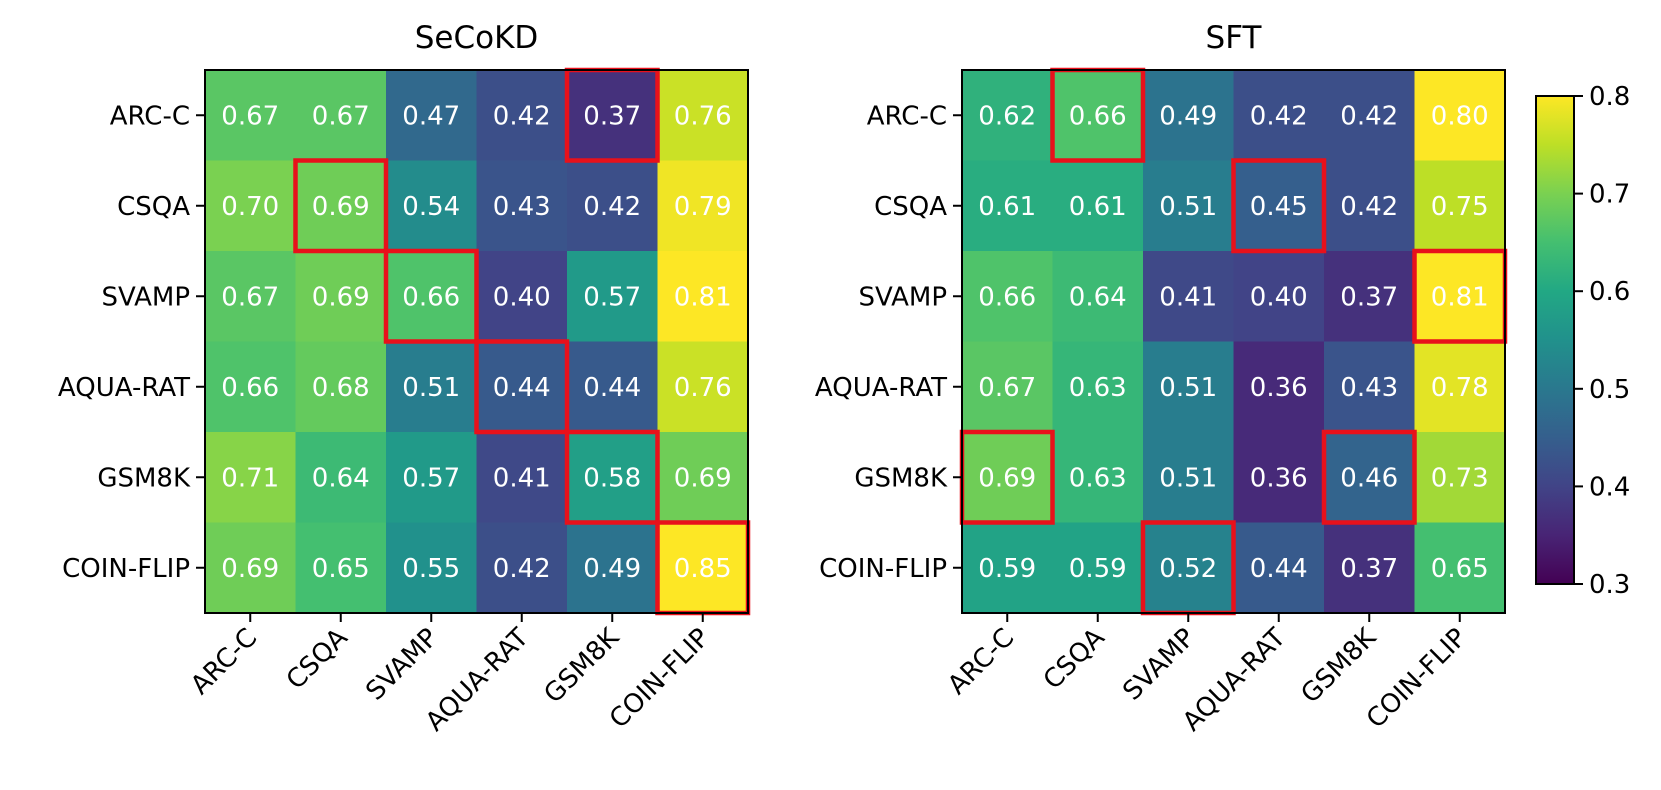  I want to click on cell-value-label: 0.70, so click(250, 207).